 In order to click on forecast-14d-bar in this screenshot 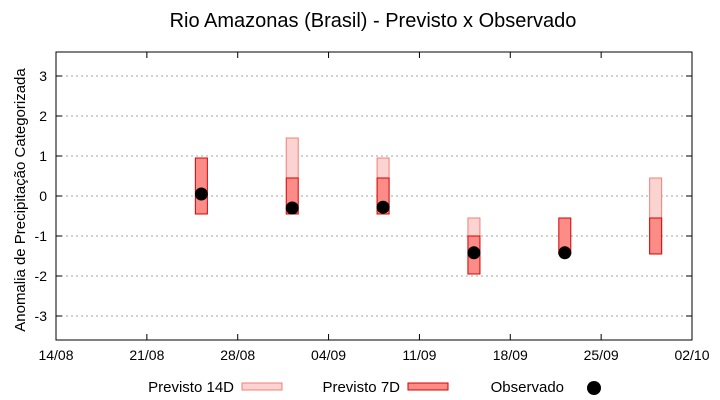, I will do `click(292, 158)`.